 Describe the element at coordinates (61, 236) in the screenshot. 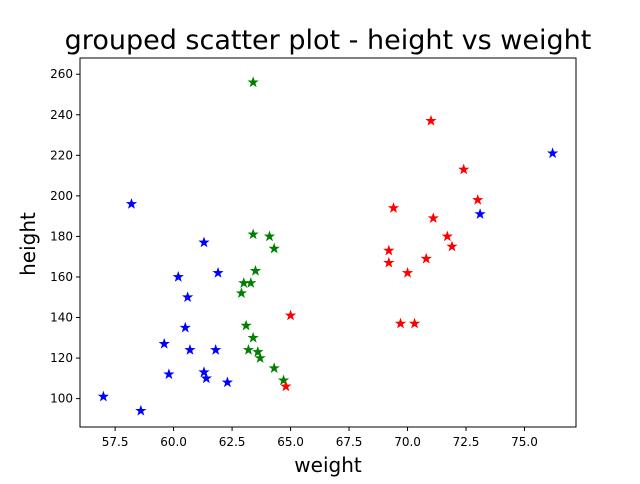

I see `y-tick-label: 180` at that location.